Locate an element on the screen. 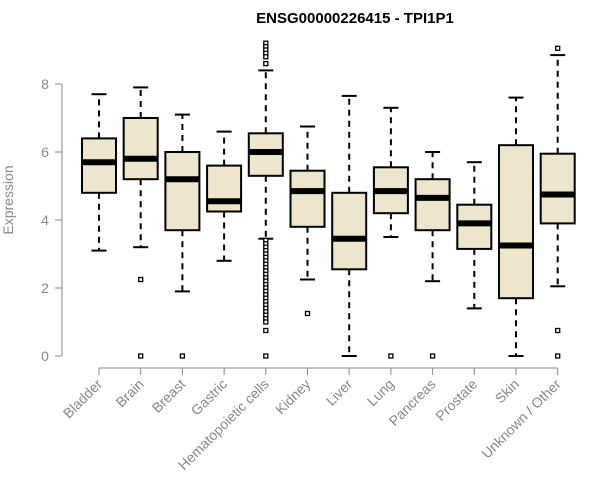  x-tick-label: Kidney is located at coordinates (293, 397).